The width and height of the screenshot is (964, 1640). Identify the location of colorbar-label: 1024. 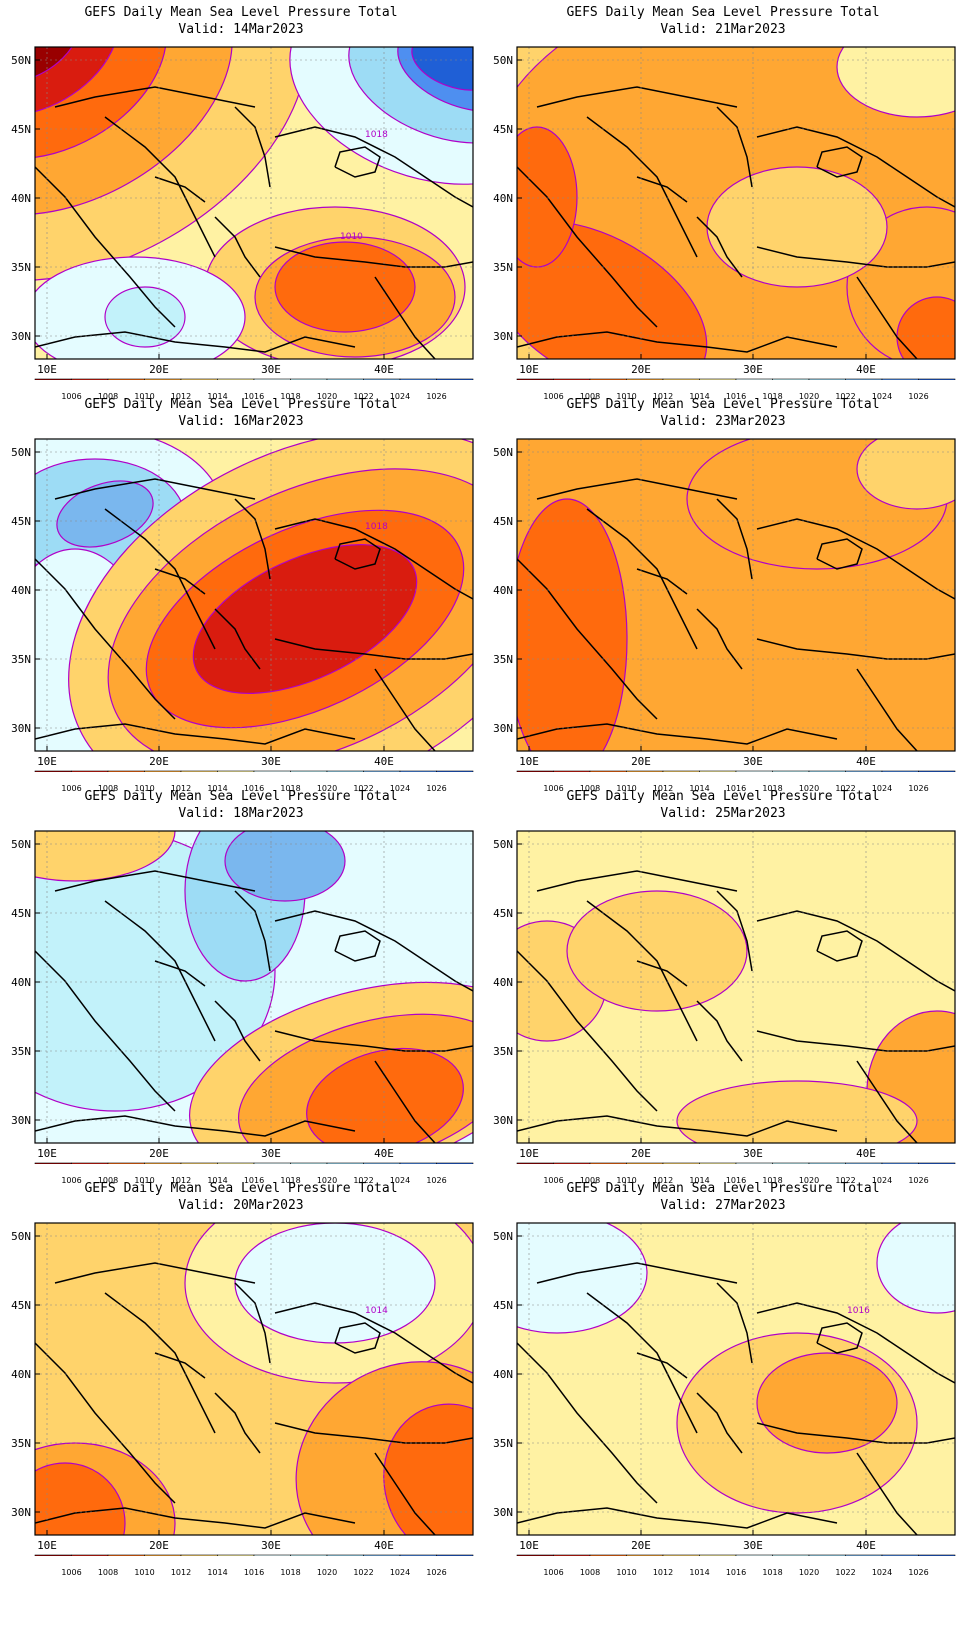
(882, 1572).